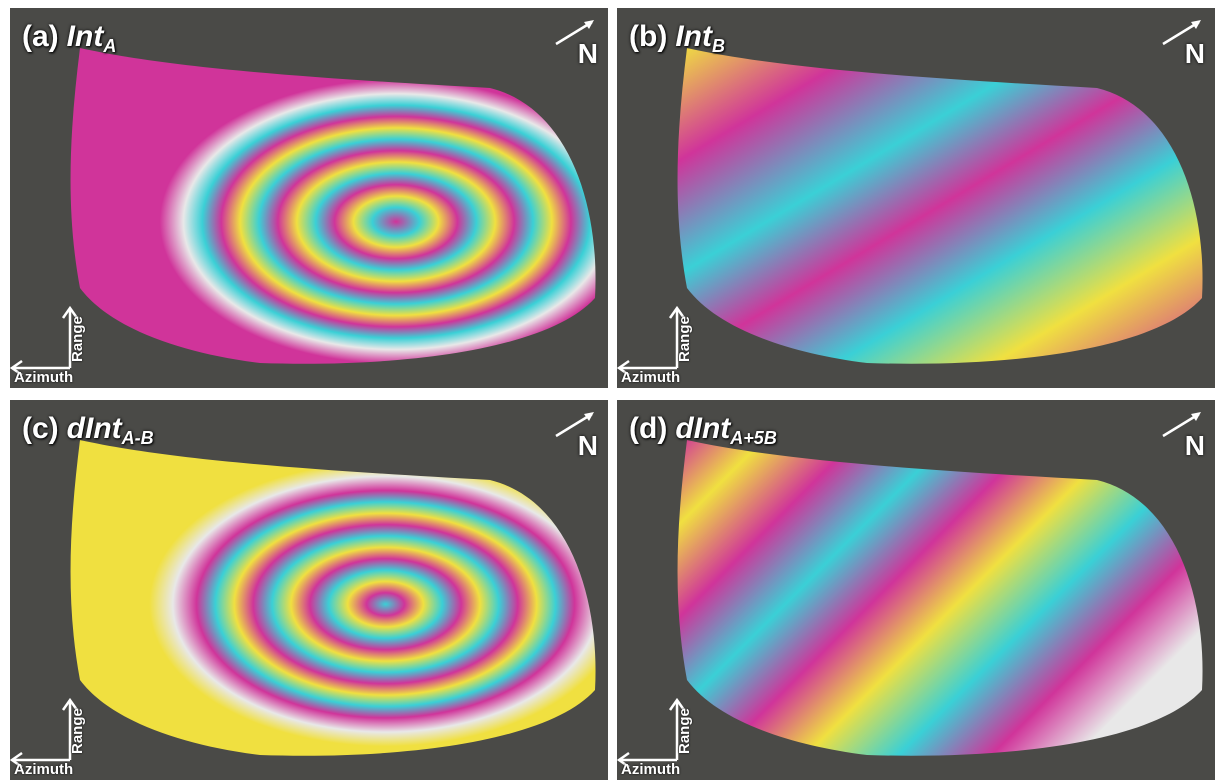  I want to click on panel-b-tag: (b), so click(648, 36).